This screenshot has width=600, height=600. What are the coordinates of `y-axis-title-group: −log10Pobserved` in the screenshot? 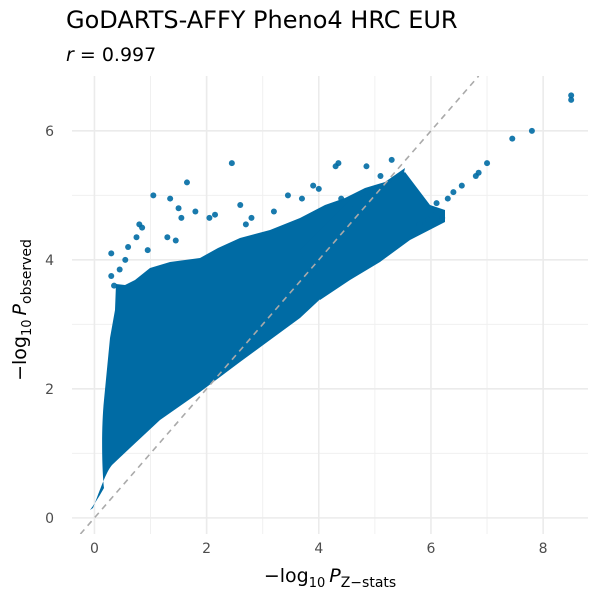 It's located at (22, 310).